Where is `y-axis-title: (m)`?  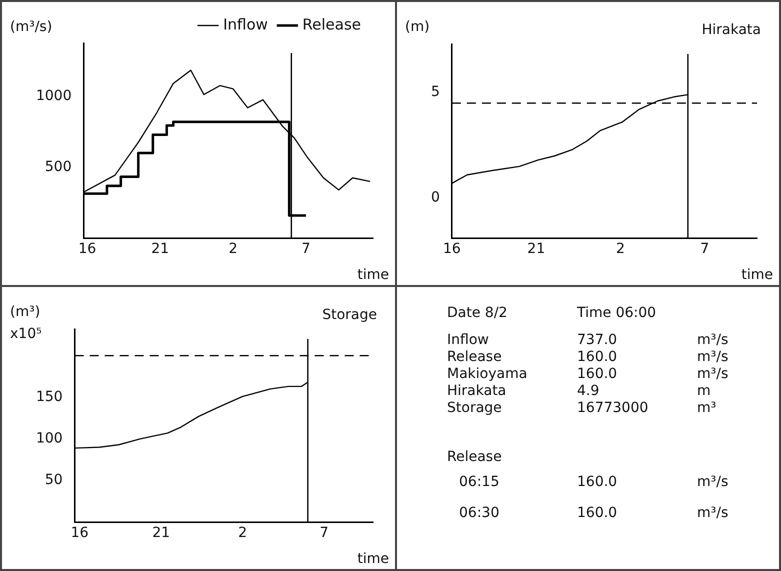 y-axis-title: (m) is located at coordinates (418, 27).